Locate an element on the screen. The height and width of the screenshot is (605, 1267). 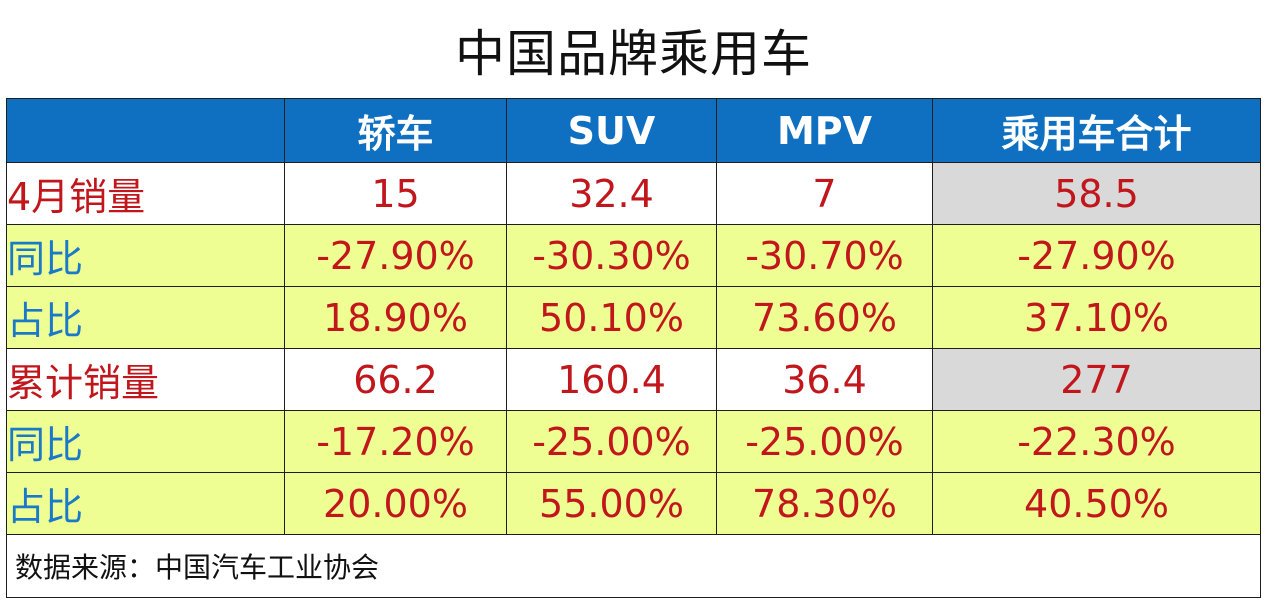
table-cell: 73.60% is located at coordinates (824, 317).